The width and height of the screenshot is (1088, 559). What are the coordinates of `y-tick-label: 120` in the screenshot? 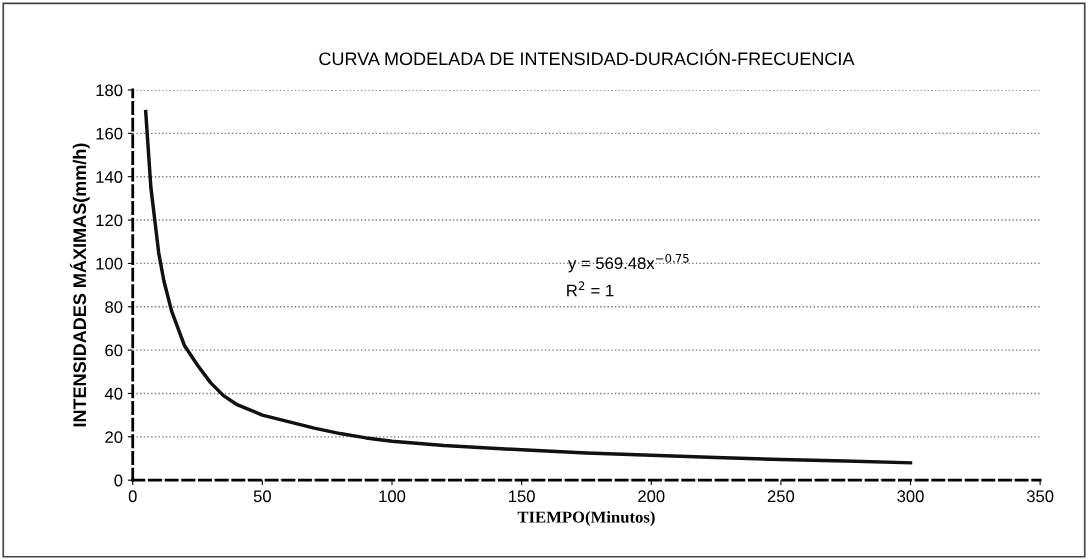 It's located at (109, 220).